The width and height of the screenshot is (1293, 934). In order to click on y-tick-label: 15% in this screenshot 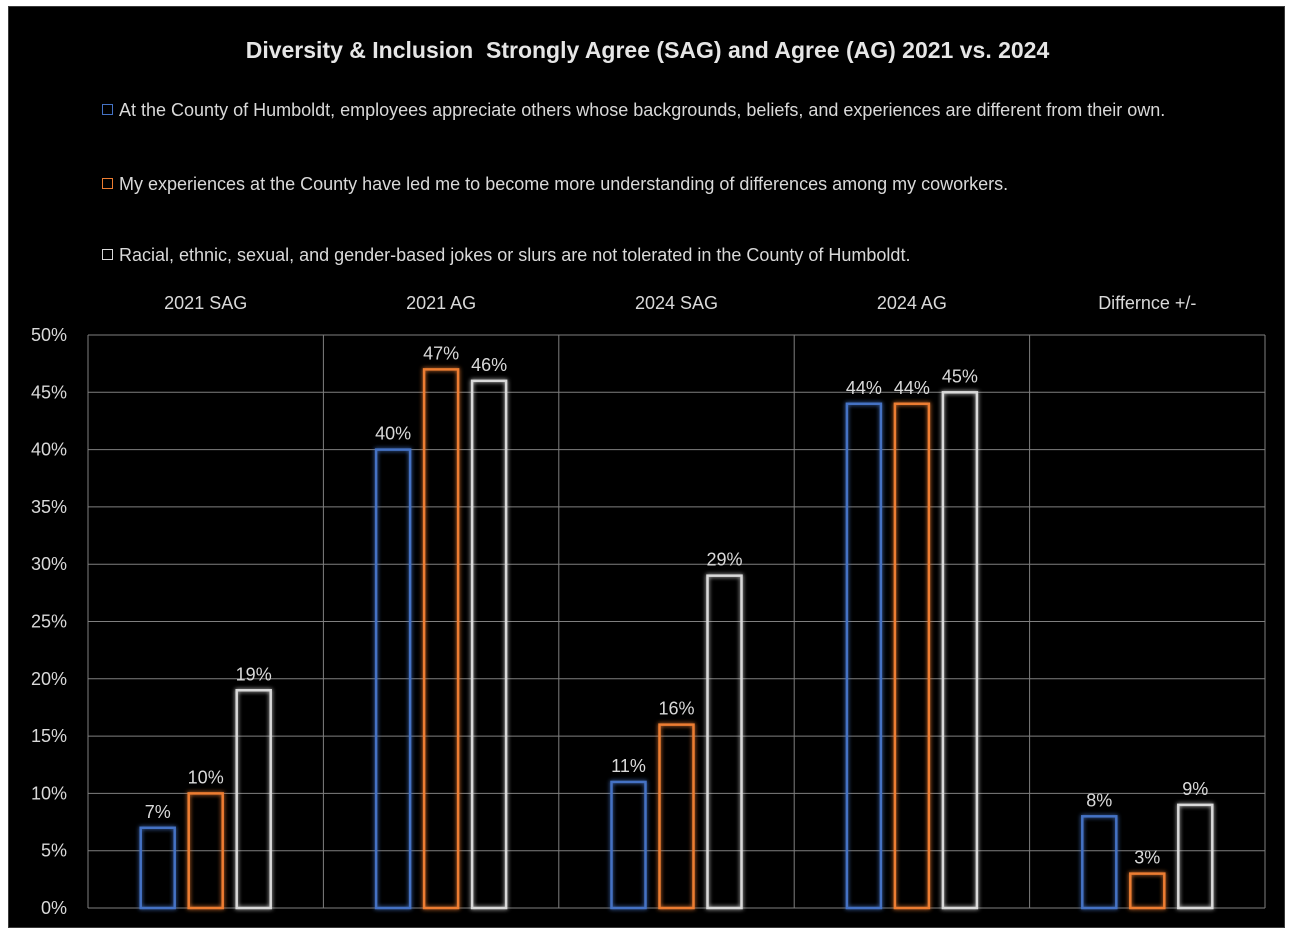, I will do `click(49, 736)`.